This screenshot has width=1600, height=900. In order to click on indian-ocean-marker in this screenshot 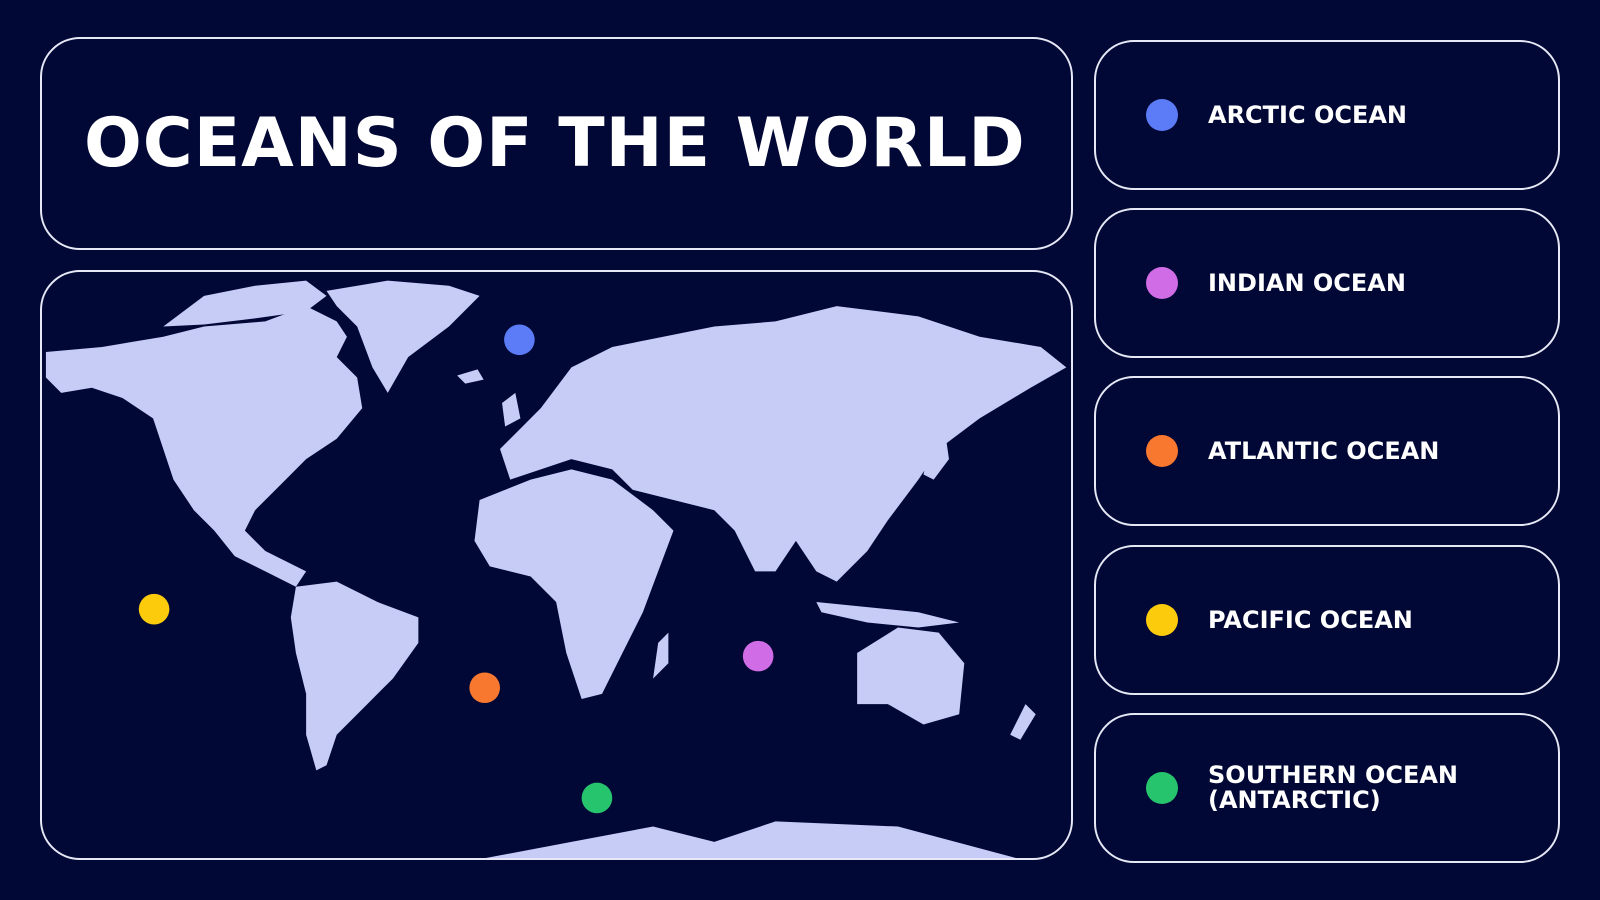, I will do `click(758, 656)`.